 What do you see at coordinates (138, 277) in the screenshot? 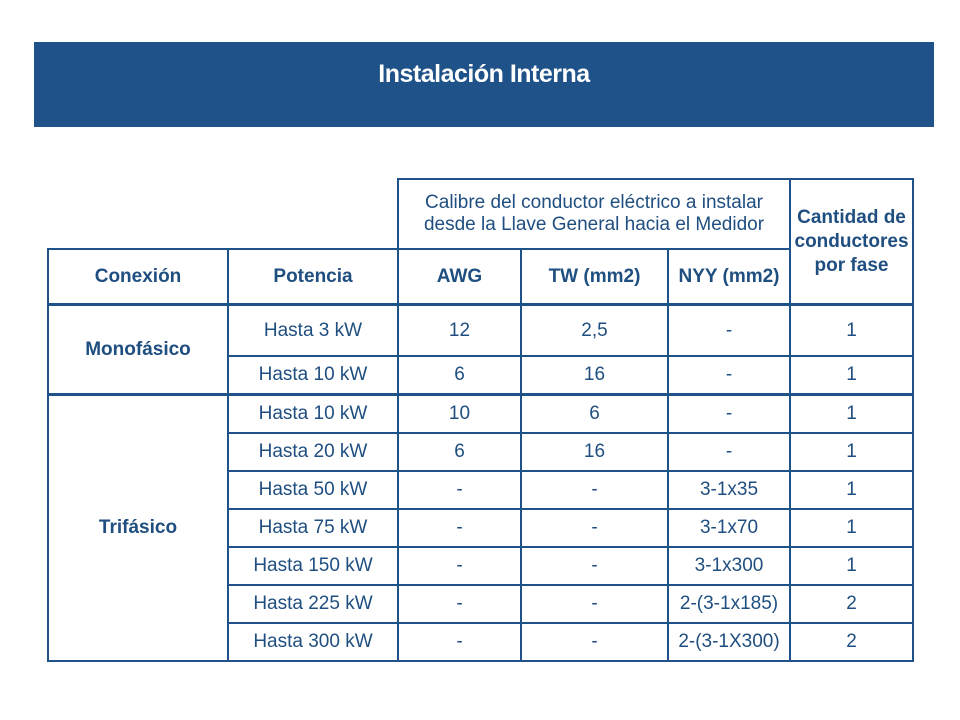
I see `header-conexion: Conexión` at bounding box center [138, 277].